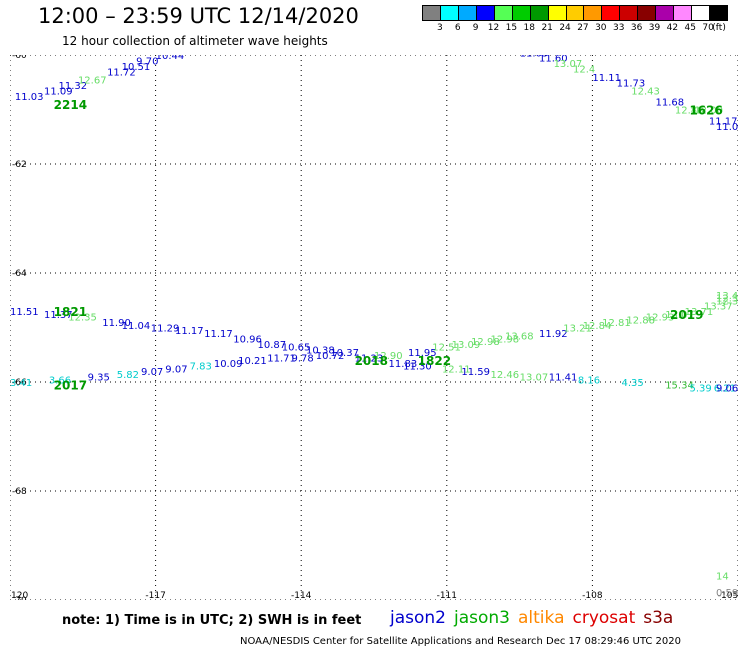  I want to click on wave-height-label: 3.41, so click(21, 383).